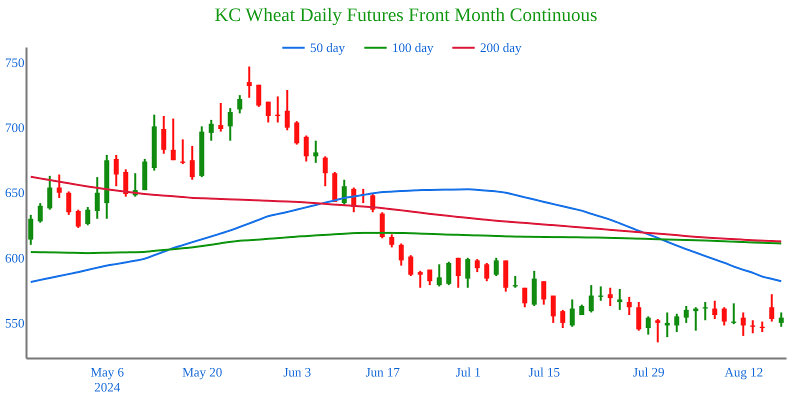  I want to click on y-tick-label: 650, so click(14, 192).